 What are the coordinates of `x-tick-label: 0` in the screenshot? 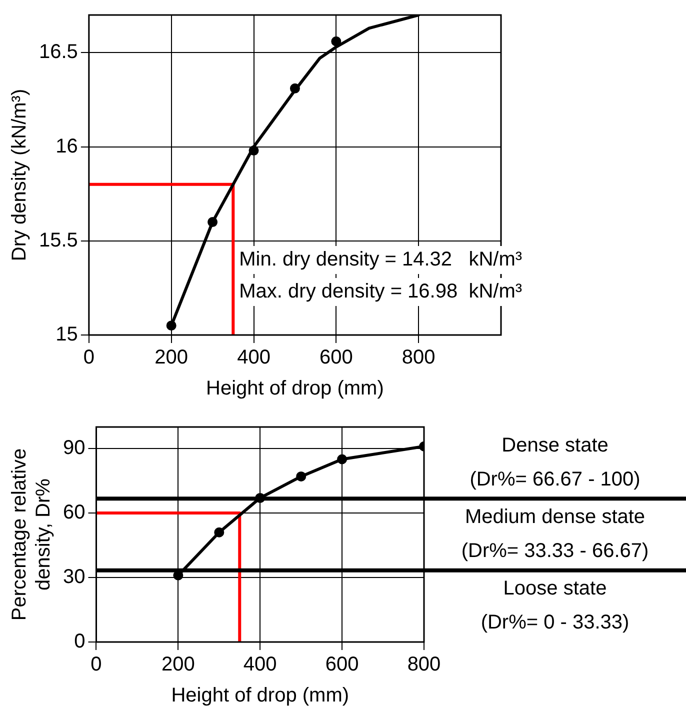 It's located at (96, 665).